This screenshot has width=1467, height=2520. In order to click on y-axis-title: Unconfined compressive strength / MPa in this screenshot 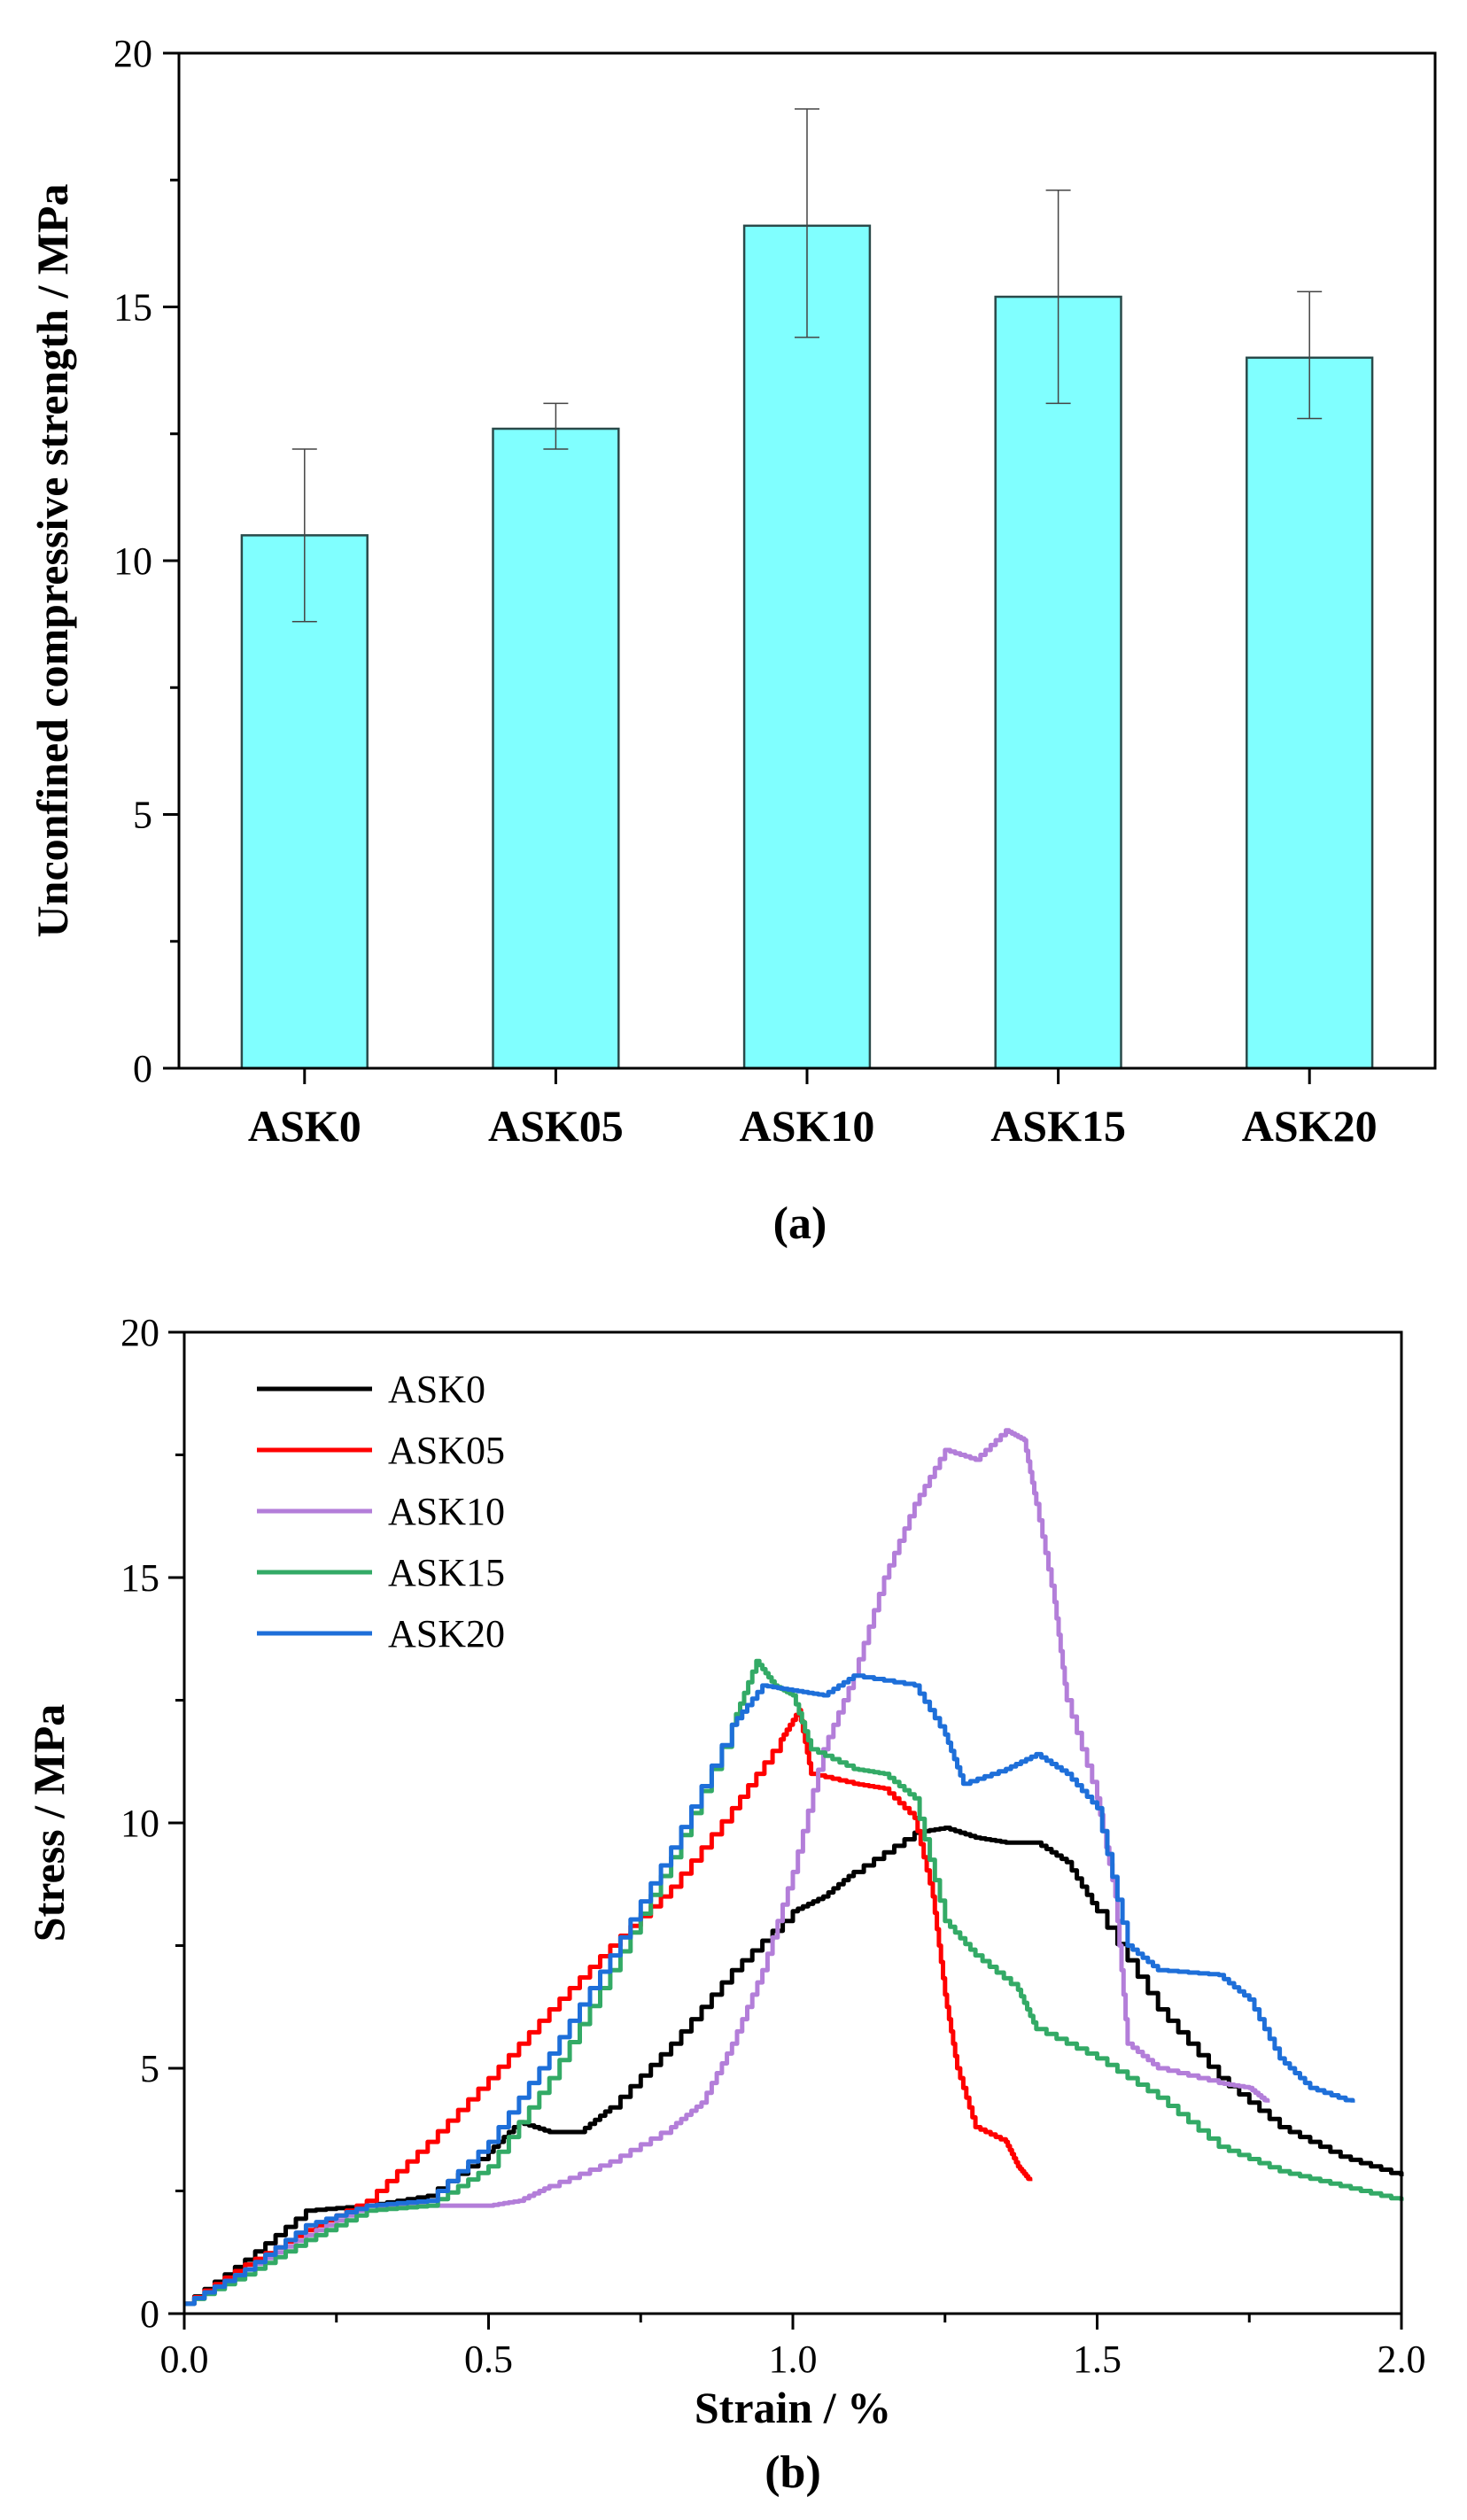, I will do `click(52, 561)`.